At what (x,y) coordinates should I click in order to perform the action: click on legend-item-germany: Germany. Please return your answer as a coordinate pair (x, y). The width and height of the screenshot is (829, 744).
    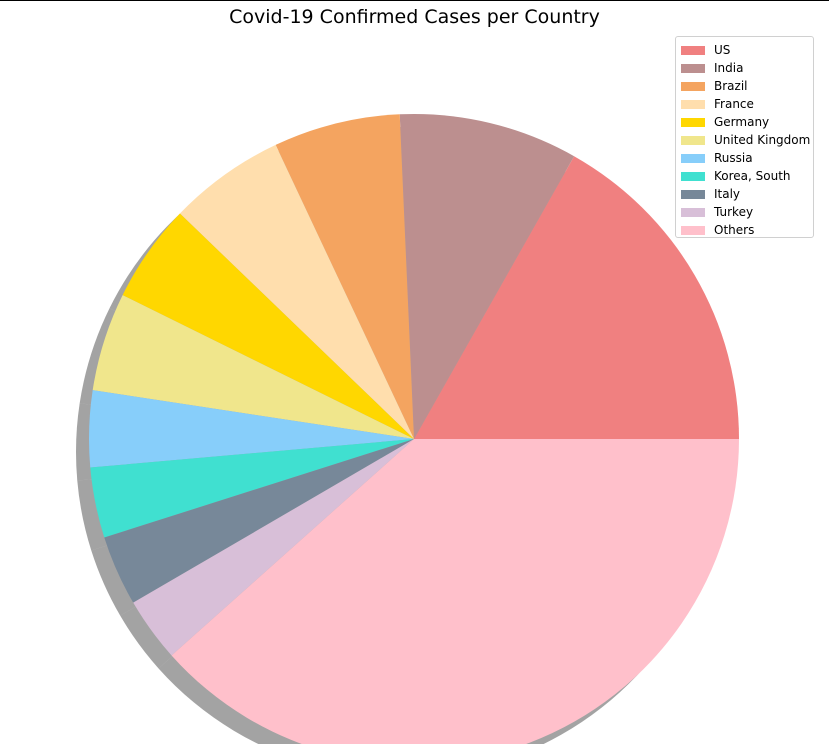
    Looking at the image, I should click on (744, 122).